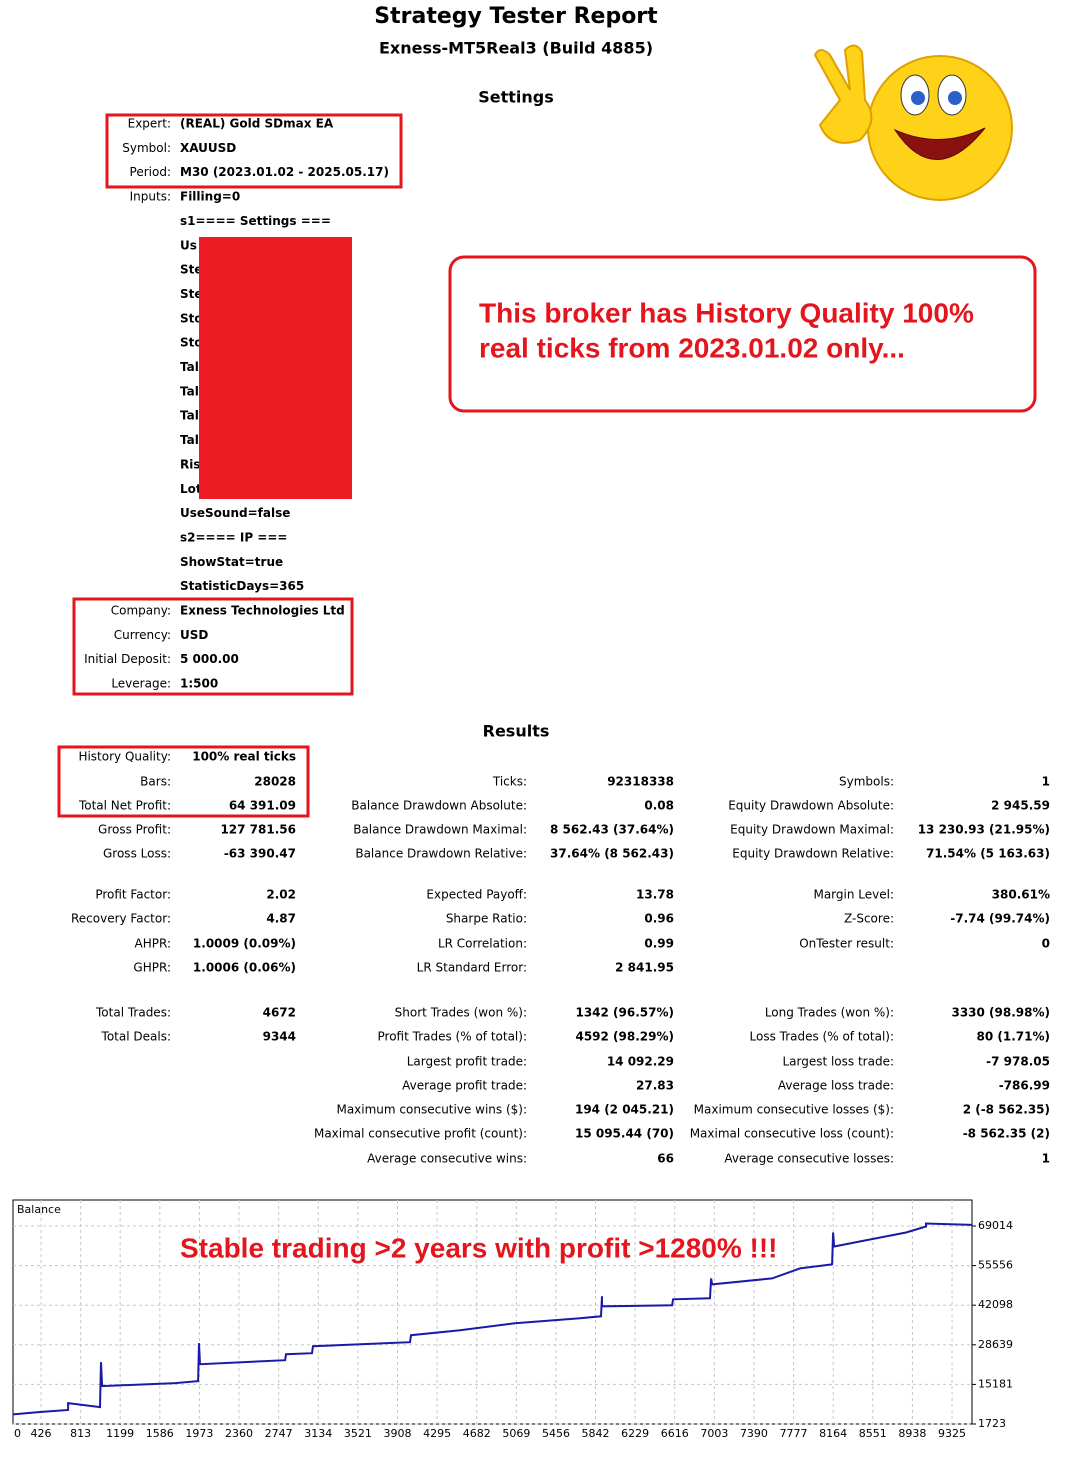  Describe the element at coordinates (279, 1433) in the screenshot. I see `x-tick-label: 2747` at that location.